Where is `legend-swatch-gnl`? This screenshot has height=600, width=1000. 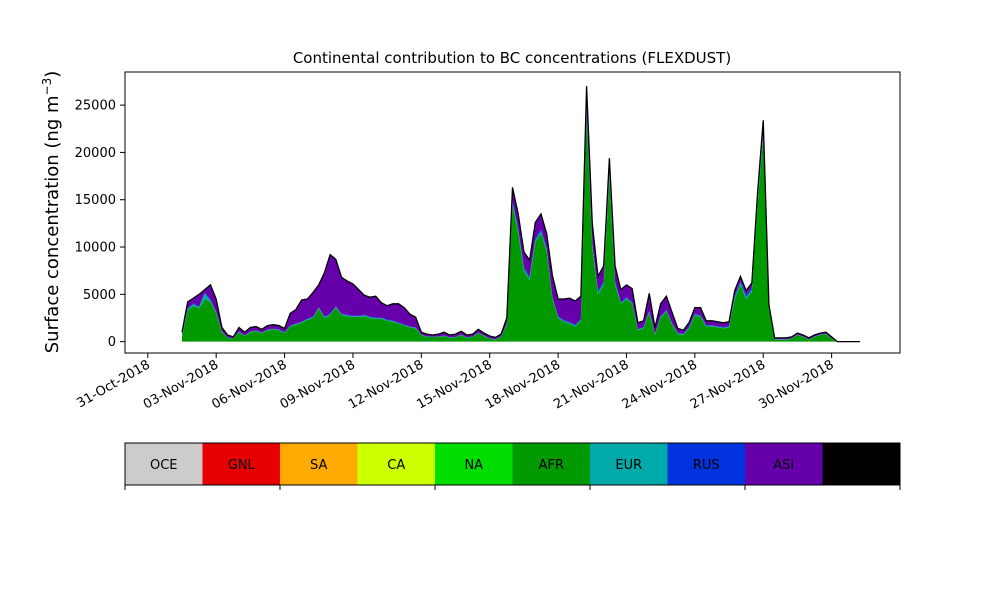 legend-swatch-gnl is located at coordinates (241, 464).